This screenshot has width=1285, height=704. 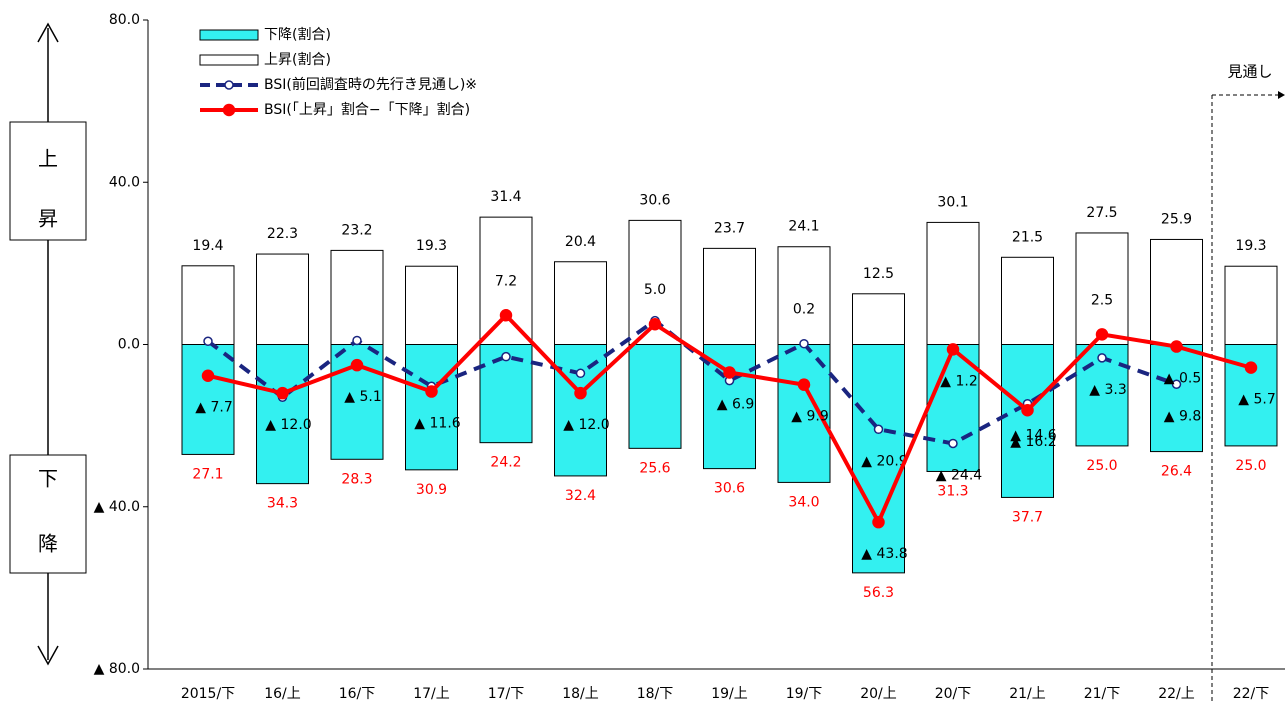 I want to click on y-tick-label: 0.0, so click(x=129, y=345).